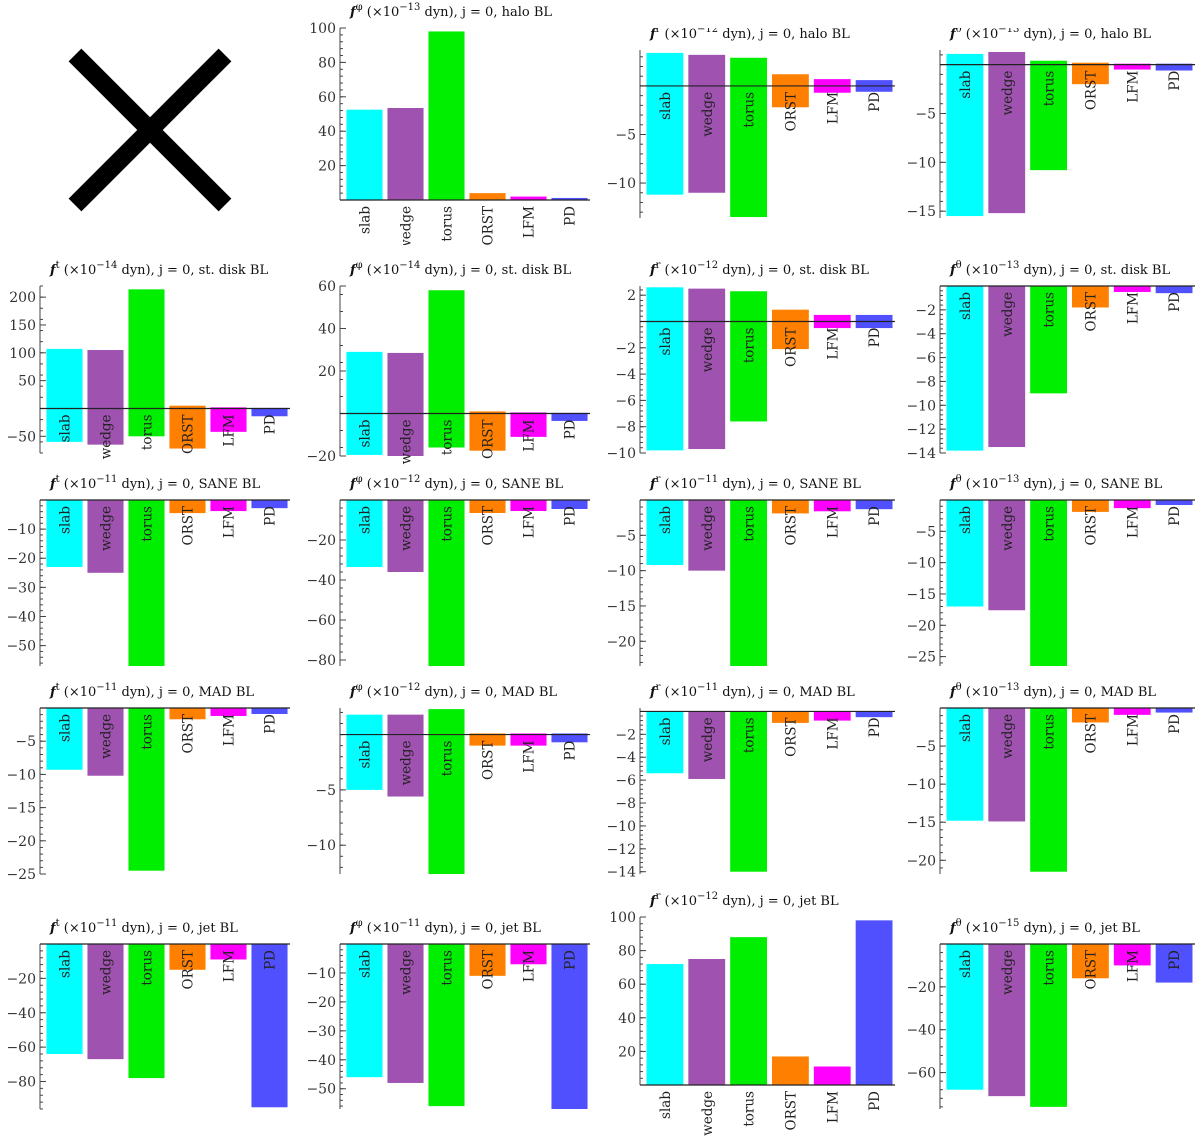  What do you see at coordinates (755, 483) in the screenshot?
I see `chart-title: fr (×10−11 dyn), j = 0, SANE BL` at bounding box center [755, 483].